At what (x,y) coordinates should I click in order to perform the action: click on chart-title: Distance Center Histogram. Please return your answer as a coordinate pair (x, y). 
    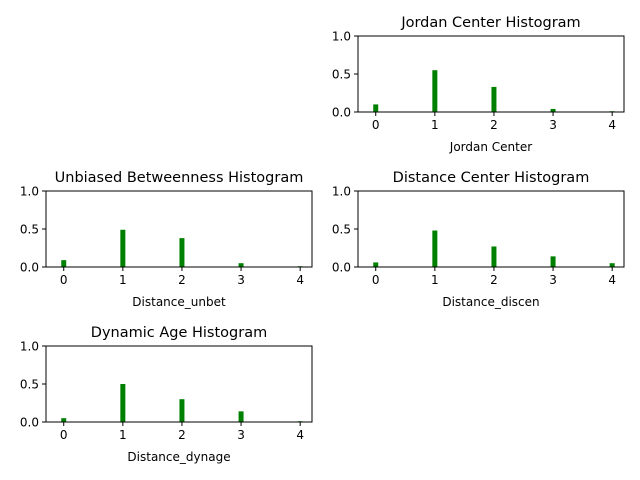
    Looking at the image, I should click on (491, 178).